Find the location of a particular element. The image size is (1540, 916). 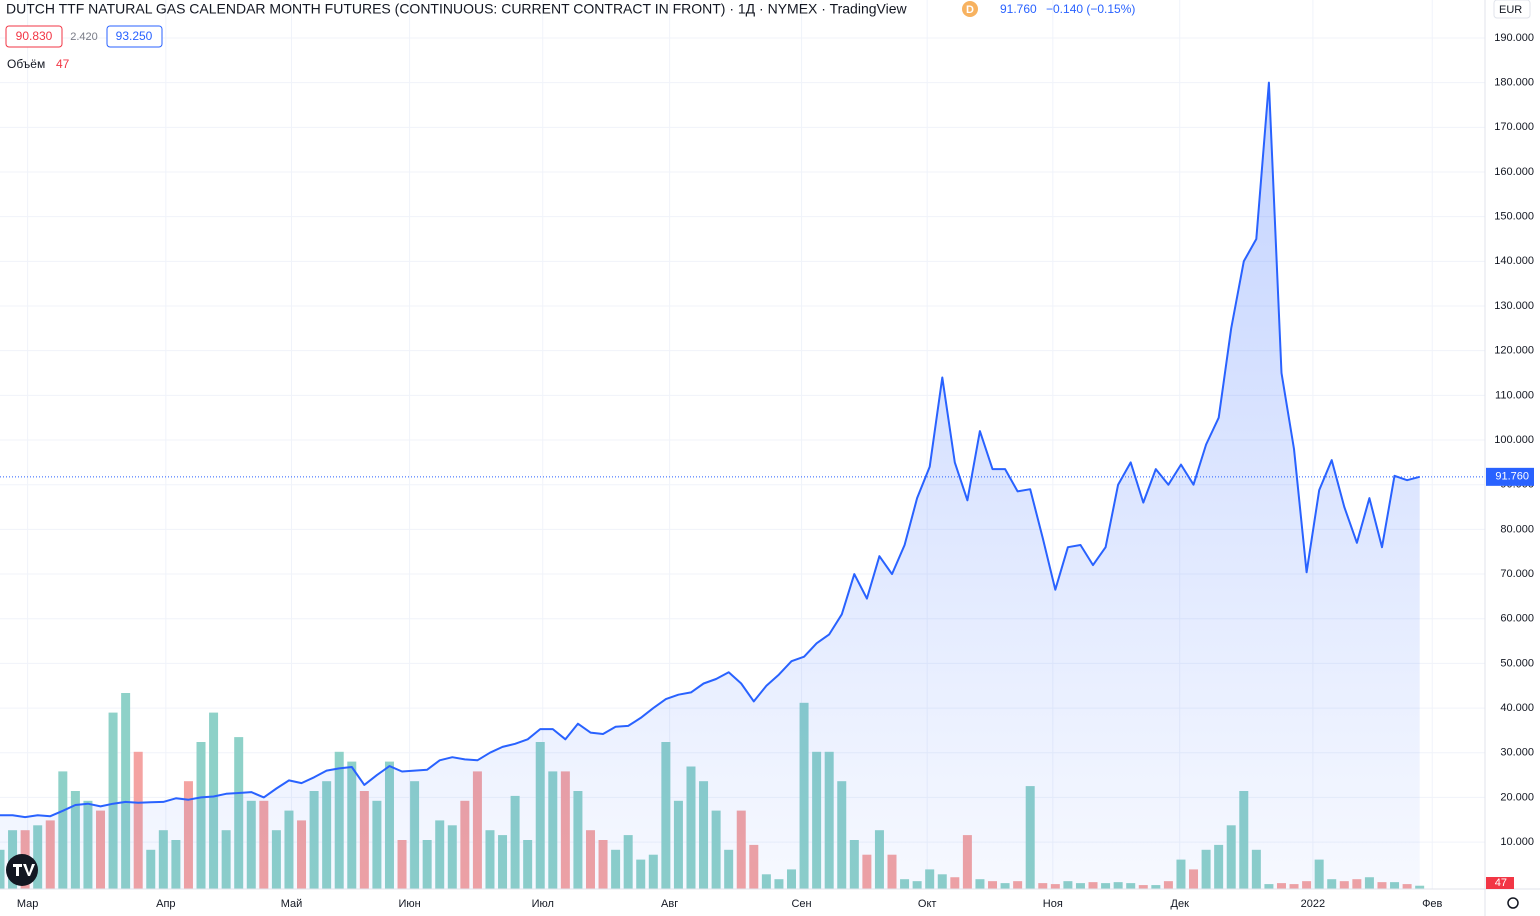

volume-legend-value: 47 is located at coordinates (63, 64).